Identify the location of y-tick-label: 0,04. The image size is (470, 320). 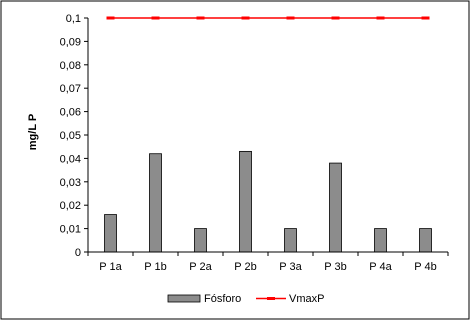
(70, 159).